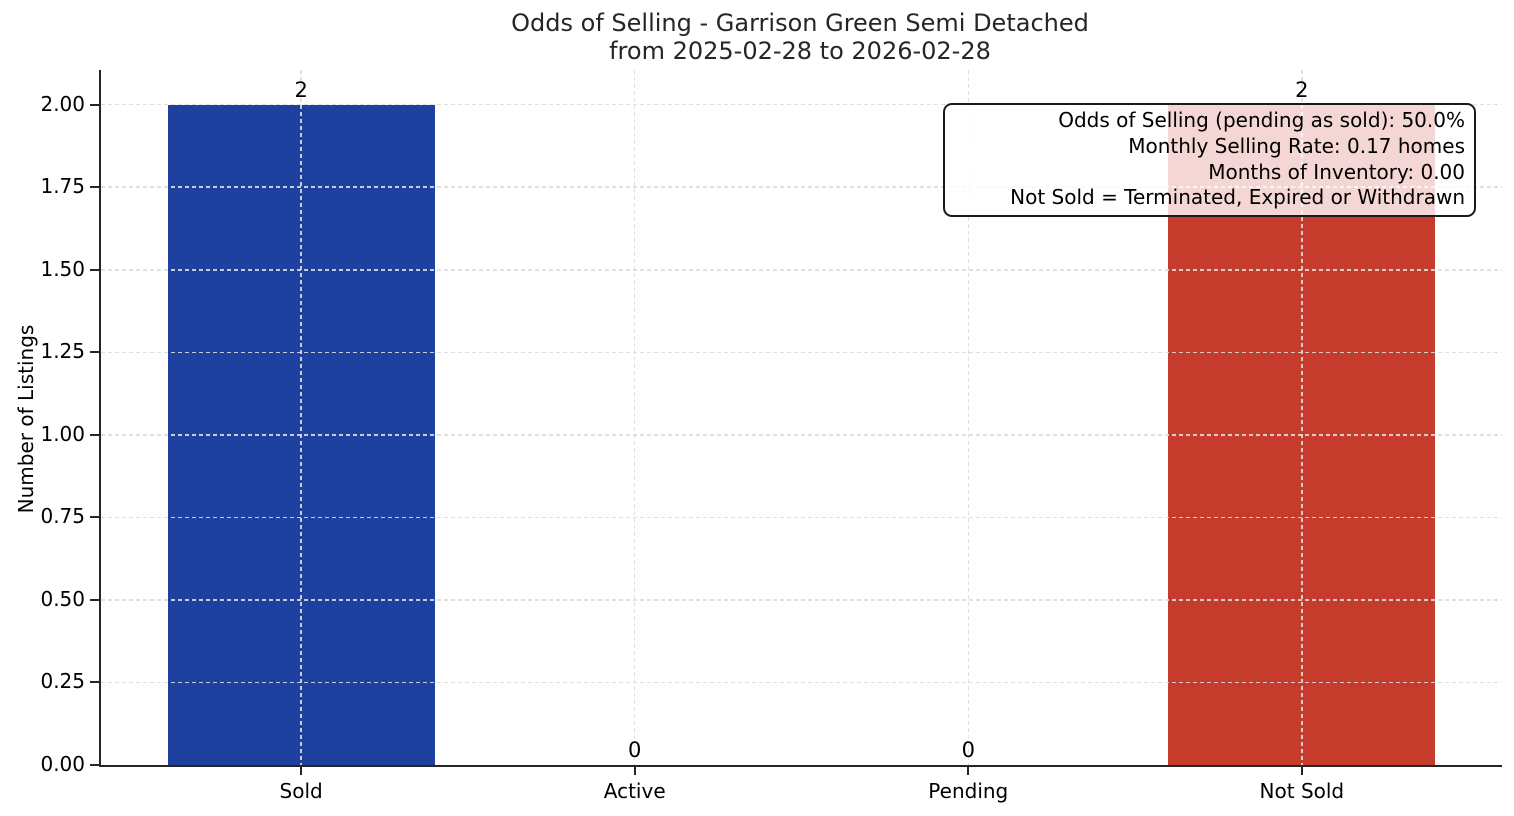  Describe the element at coordinates (1296, 145) in the screenshot. I see `annotation-line-rate: Monthly Selling Rate: 0.17 homes` at that location.